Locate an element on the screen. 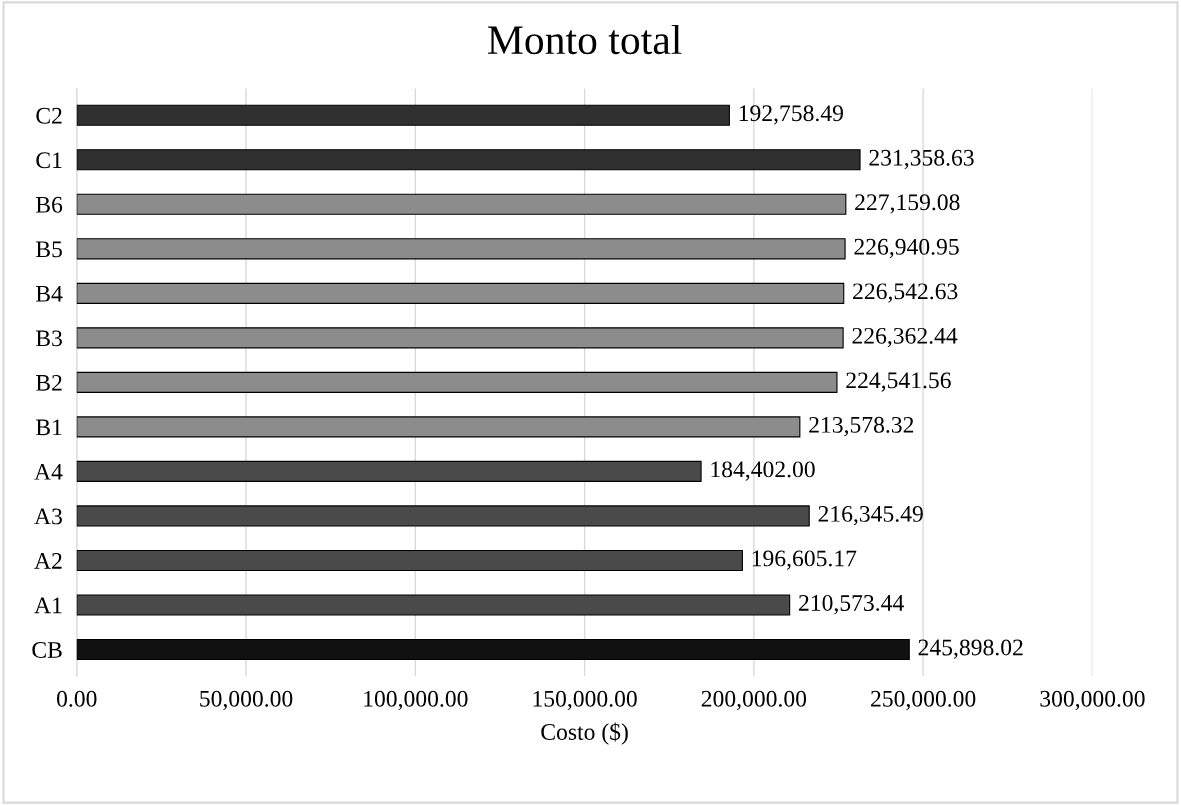 The height and width of the screenshot is (805, 1181). y-tick-label: A4 is located at coordinates (48, 472).